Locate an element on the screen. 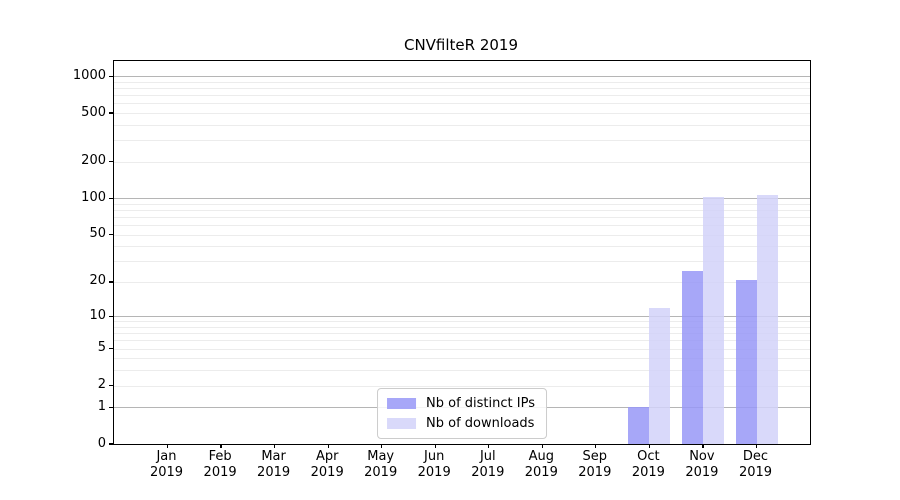 Image resolution: width=900 pixels, height=500 pixels. x-tick-label: Nov 2019 is located at coordinates (702, 464).